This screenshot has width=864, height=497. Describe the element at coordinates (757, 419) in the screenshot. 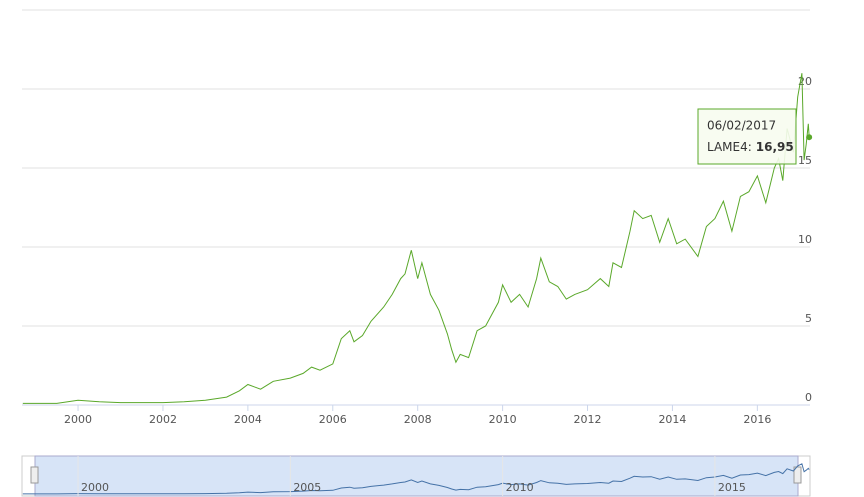

I see `x-tick-label: 2016` at that location.